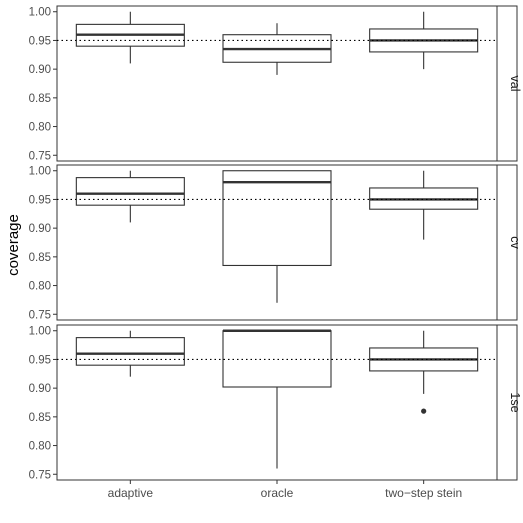 Image resolution: width=523 pixels, height=523 pixels. Describe the element at coordinates (515, 402) in the screenshot. I see `facet-strip-label: 1se` at that location.